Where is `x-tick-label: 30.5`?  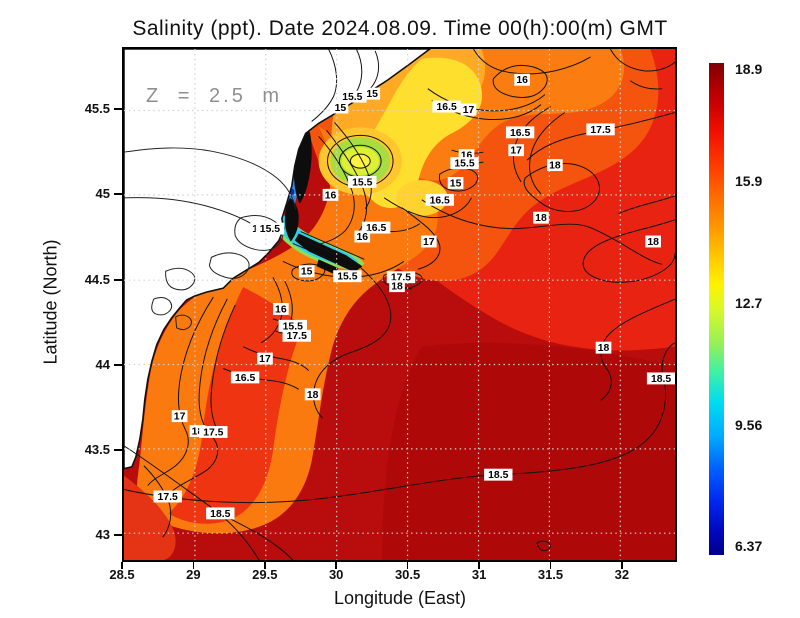 x-tick-label: 30.5 is located at coordinates (407, 574).